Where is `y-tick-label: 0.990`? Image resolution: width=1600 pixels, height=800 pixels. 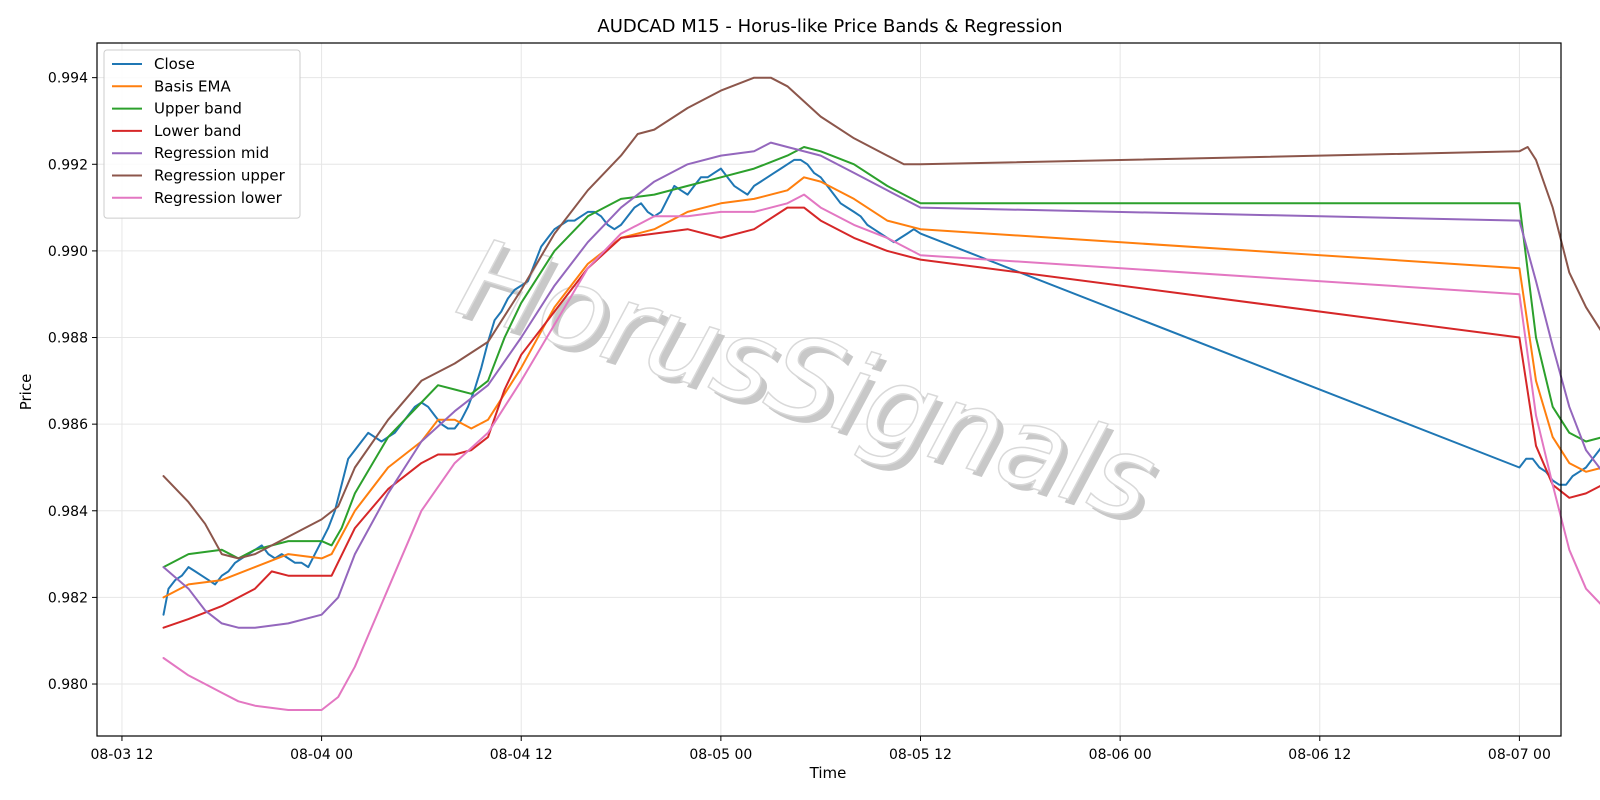 y-tick-label: 0.990 is located at coordinates (68, 252).